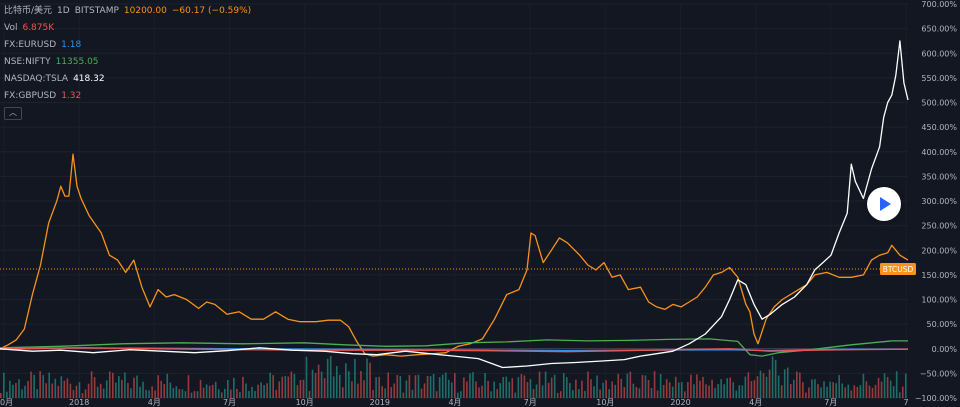 The width and height of the screenshot is (960, 407). Describe the element at coordinates (127, 45) in the screenshot. I see `legend-compare-eurusd: FX:EURUSD 1.18` at that location.